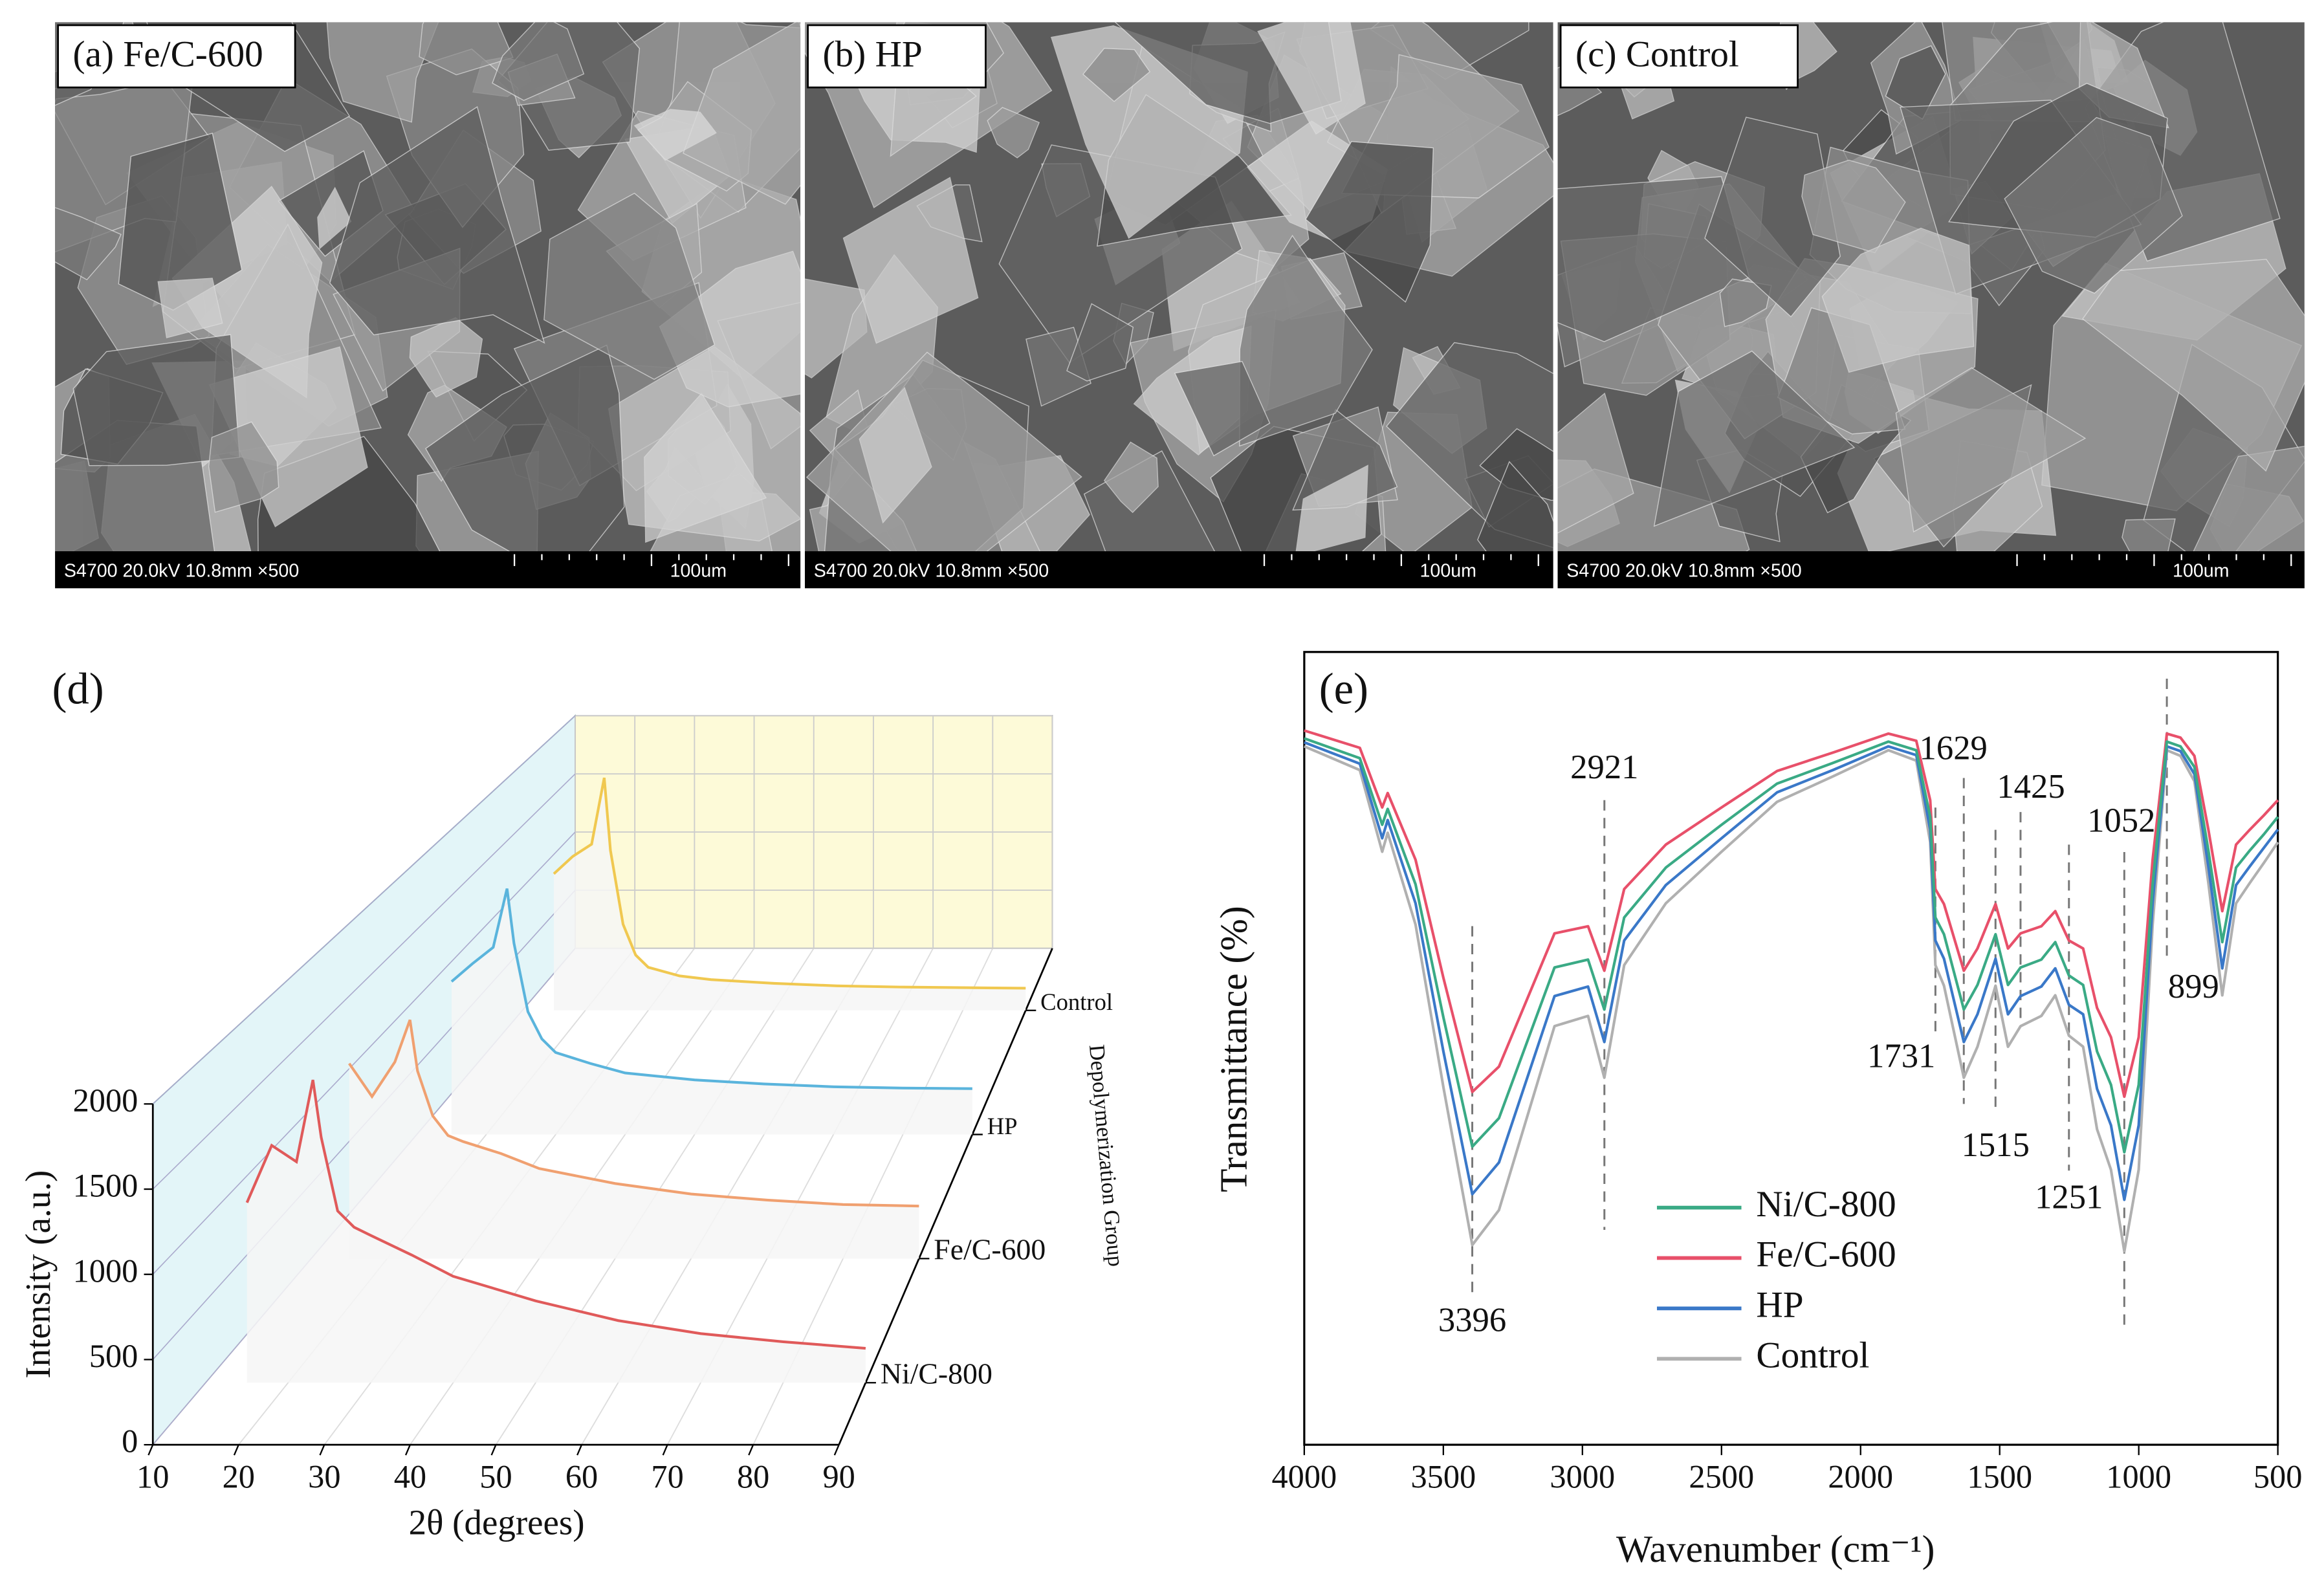  What do you see at coordinates (1305, 1477) in the screenshot?
I see `x-tick-label: 4000` at bounding box center [1305, 1477].